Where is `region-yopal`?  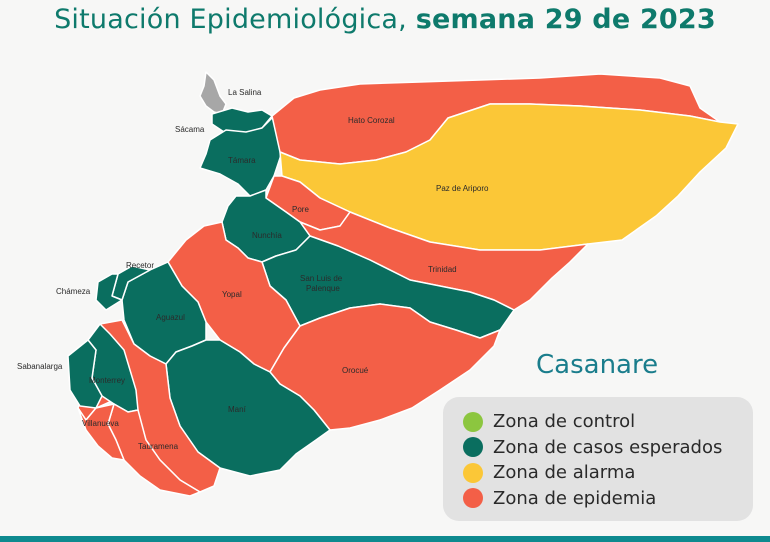
region-yopal is located at coordinates (234, 297).